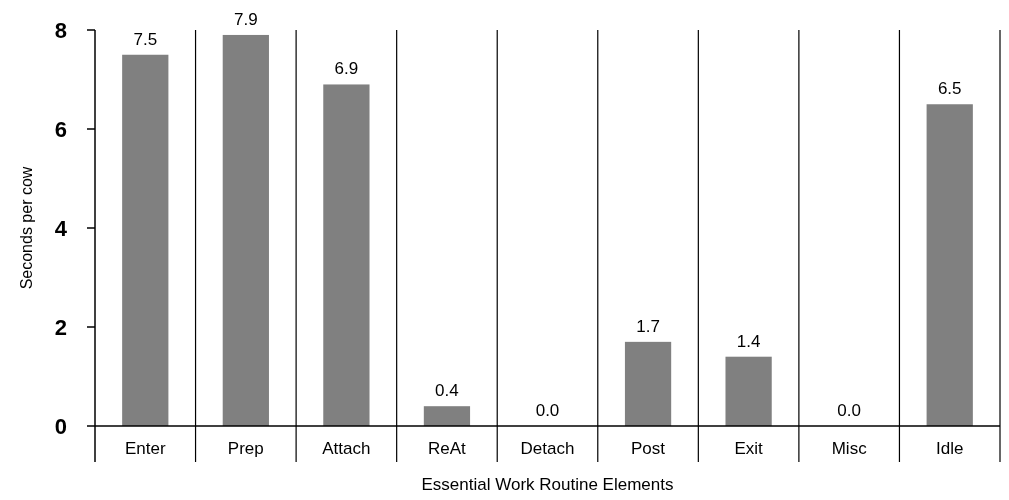  What do you see at coordinates (447, 448) in the screenshot?
I see `x-tick-label: ReAt` at bounding box center [447, 448].